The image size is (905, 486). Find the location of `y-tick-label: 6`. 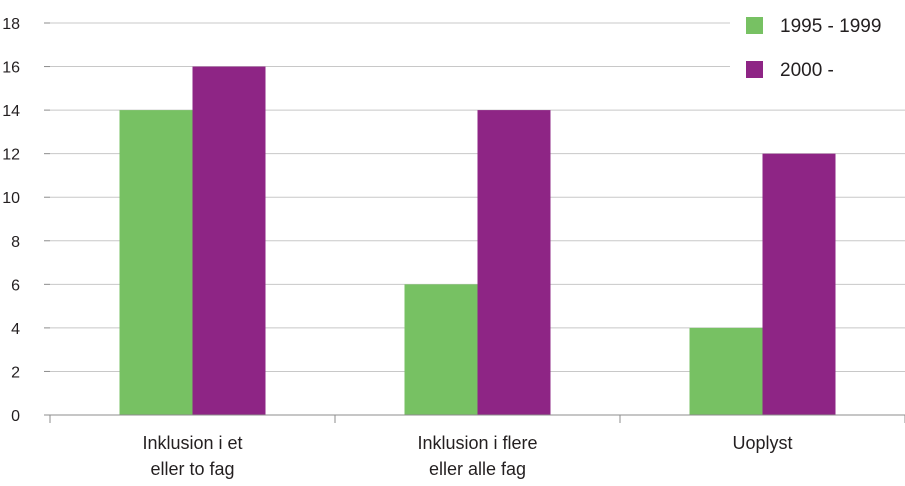

y-tick-label: 6 is located at coordinates (15, 285).